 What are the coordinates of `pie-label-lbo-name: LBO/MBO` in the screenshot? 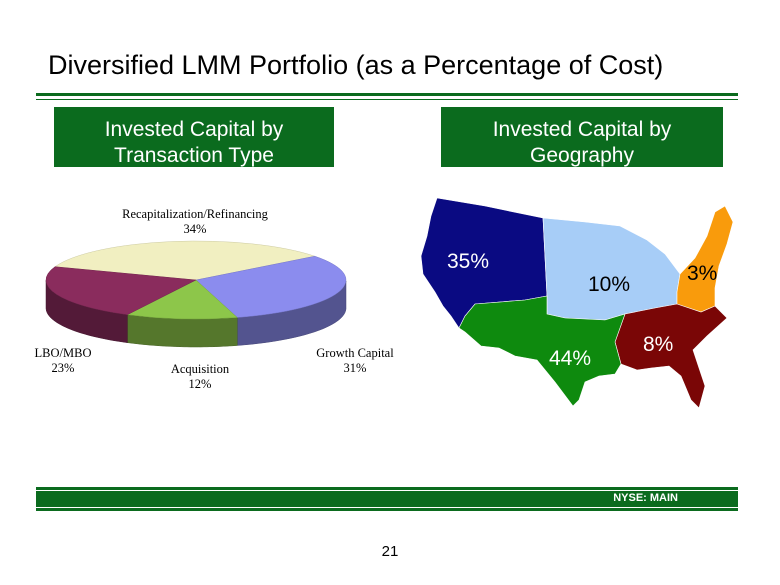 It's located at (63, 353).